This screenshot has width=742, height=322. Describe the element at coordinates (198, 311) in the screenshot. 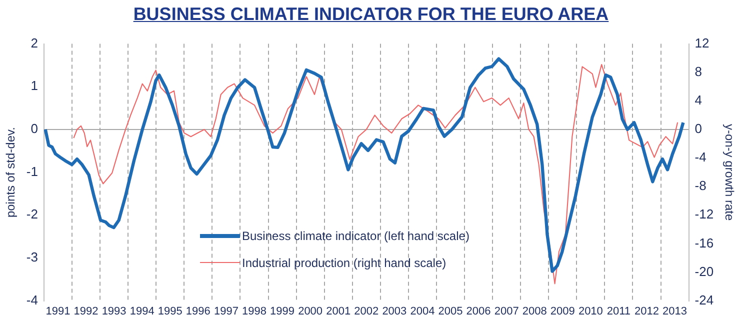

I see `x-tick-label: 1996` at that location.